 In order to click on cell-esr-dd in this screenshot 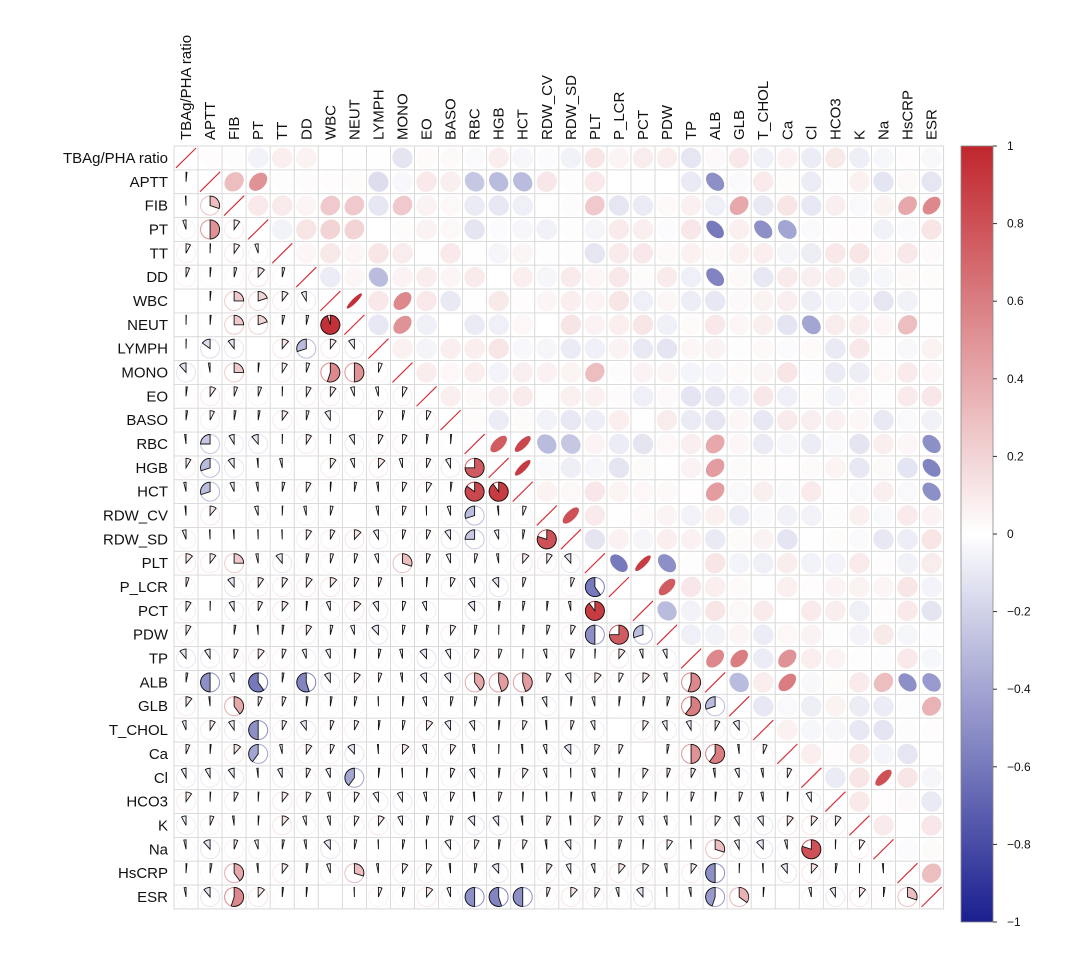, I will do `click(306, 897)`.